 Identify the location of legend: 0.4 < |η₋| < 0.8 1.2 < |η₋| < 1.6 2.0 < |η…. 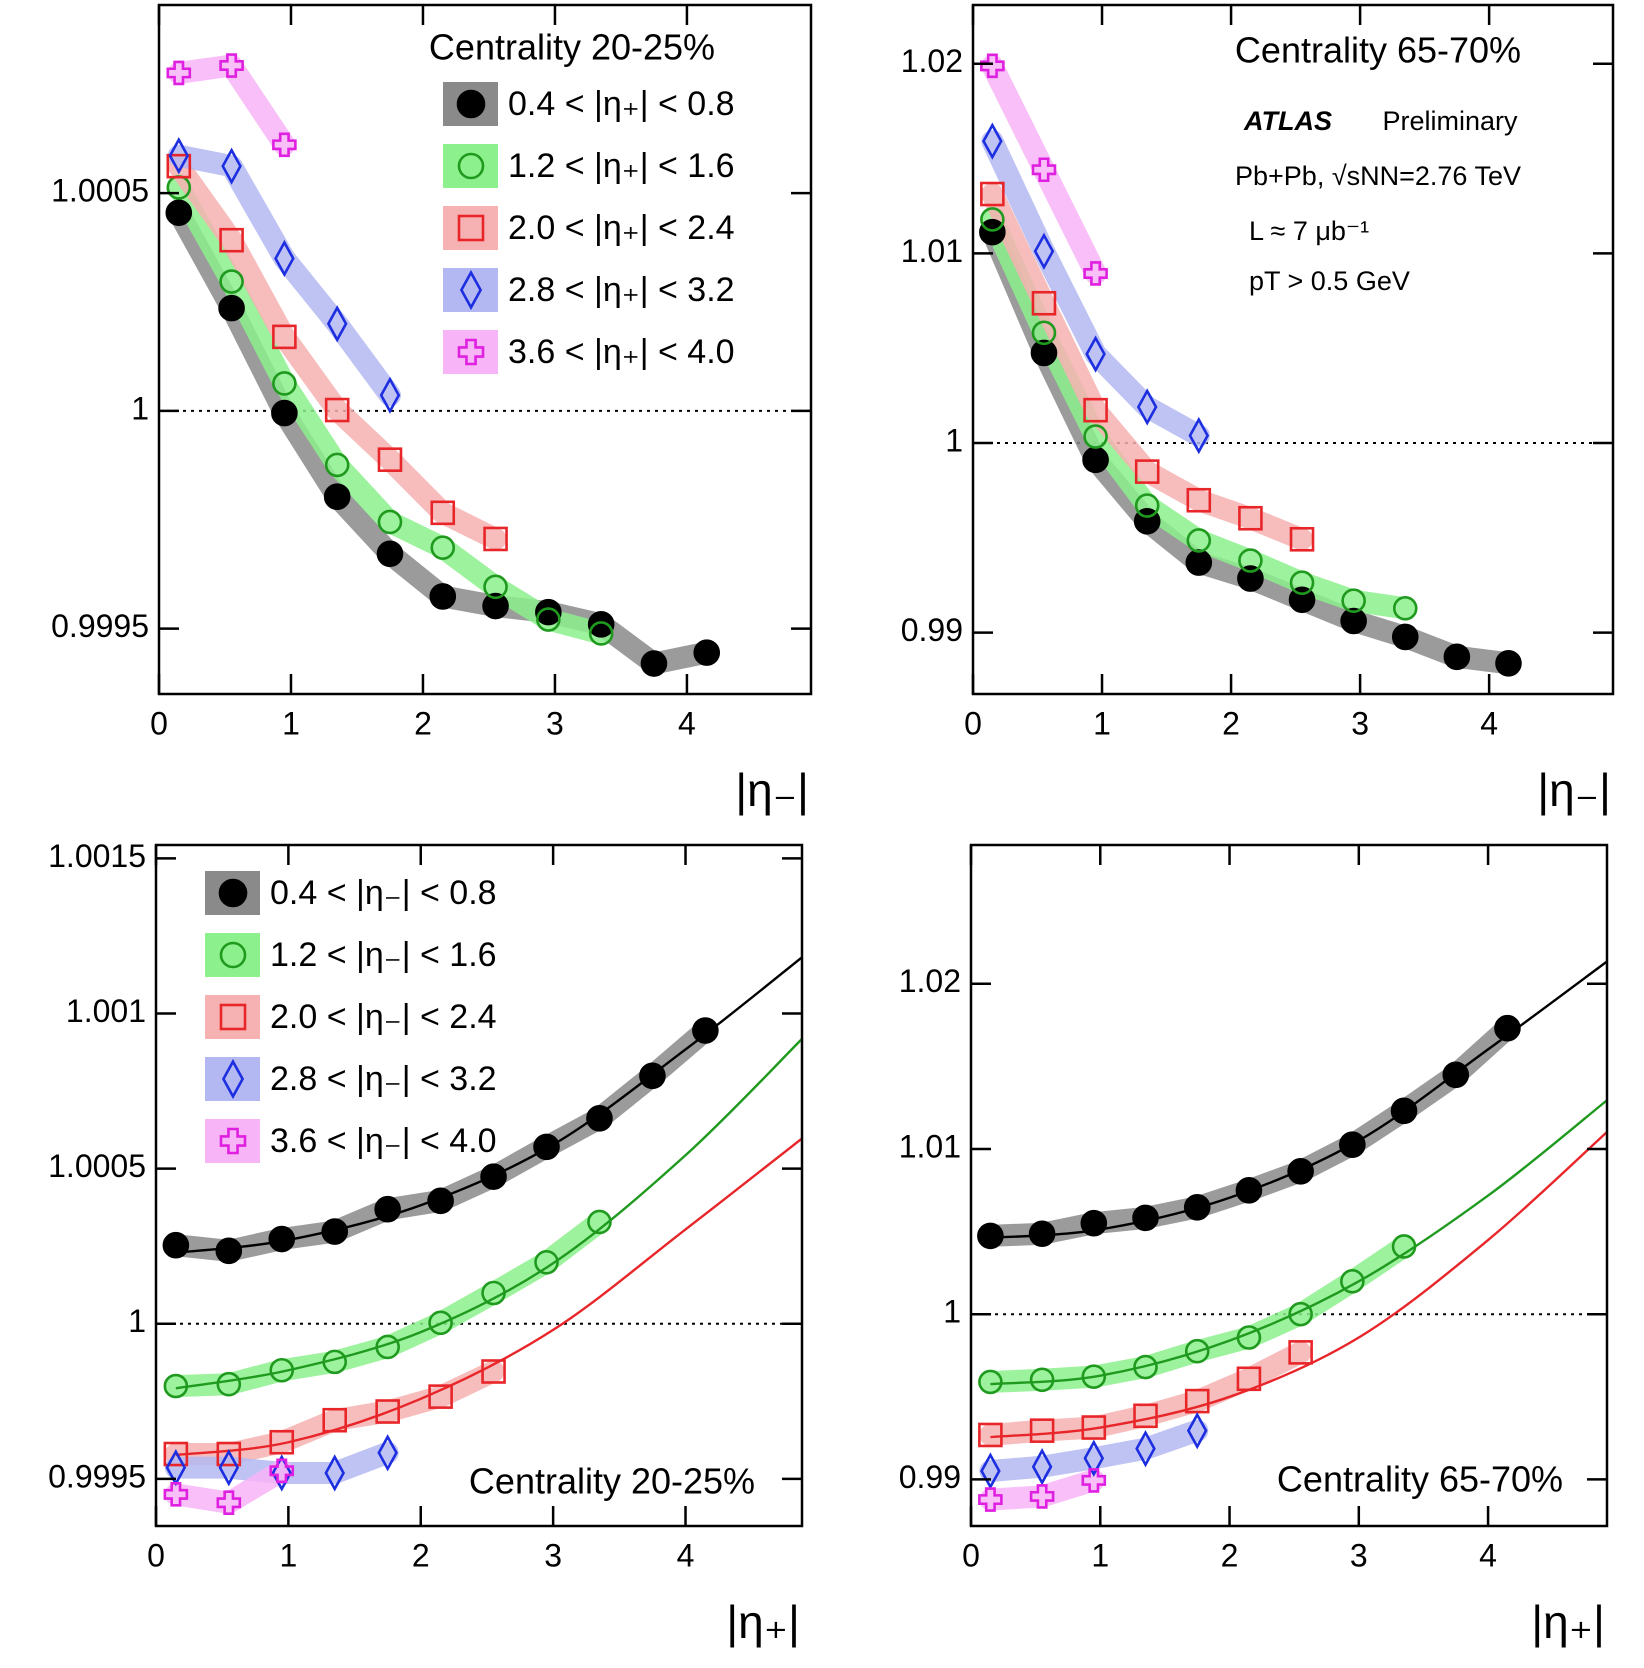
(351, 1017).